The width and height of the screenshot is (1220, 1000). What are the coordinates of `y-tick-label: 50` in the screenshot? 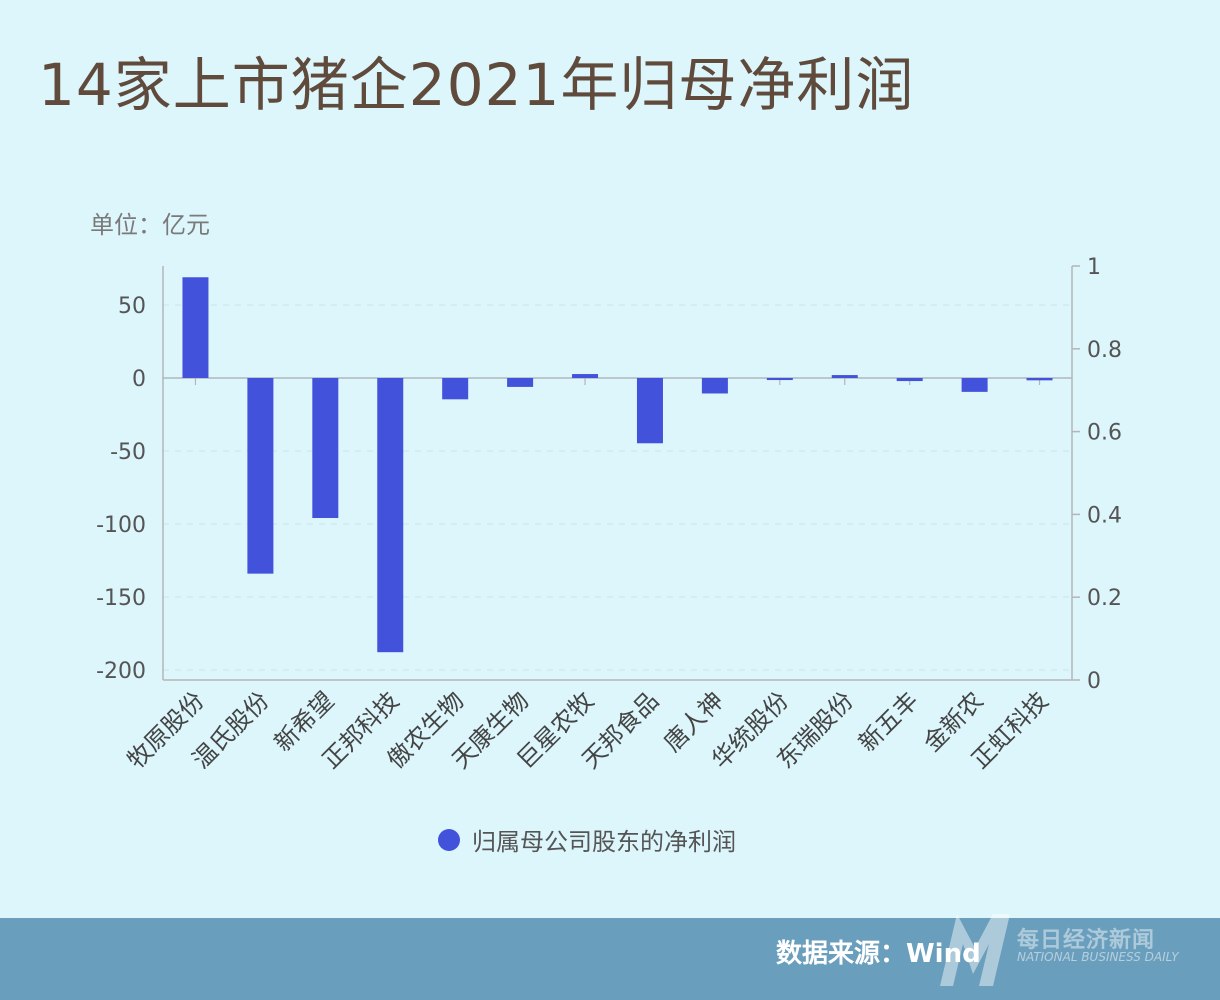 It's located at (132, 306).